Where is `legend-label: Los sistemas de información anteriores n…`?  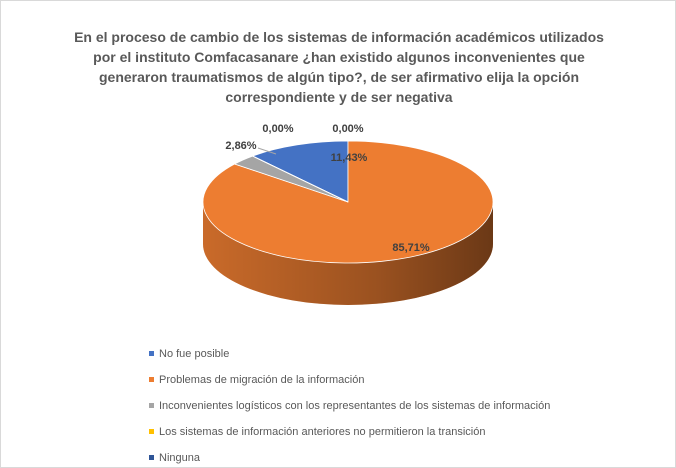
legend-label: Los sistemas de información anteriores n… is located at coordinates (322, 432).